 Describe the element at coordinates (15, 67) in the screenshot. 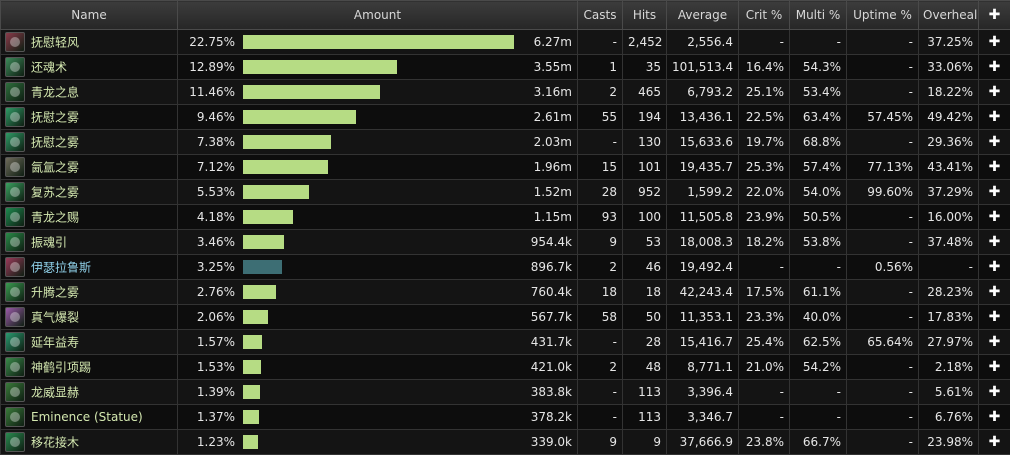

I see `revival-icon` at that location.